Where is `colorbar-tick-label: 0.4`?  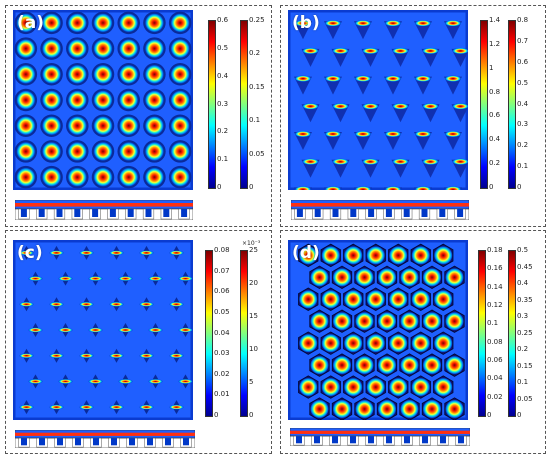 colorbar-tick-label: 0.4 is located at coordinates (523, 103).